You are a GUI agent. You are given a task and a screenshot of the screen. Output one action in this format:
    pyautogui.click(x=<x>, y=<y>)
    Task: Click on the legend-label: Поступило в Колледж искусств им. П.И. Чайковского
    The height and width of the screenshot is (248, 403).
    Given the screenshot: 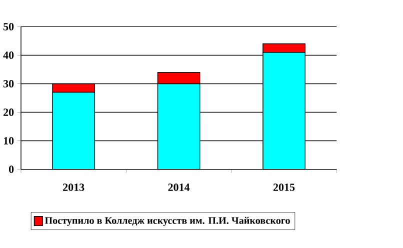 What is the action you would take?
    pyautogui.click(x=167, y=221)
    